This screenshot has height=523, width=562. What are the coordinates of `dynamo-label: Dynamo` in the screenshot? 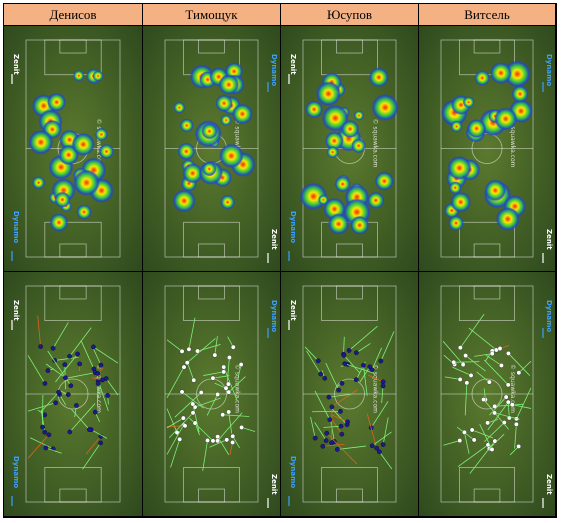 It's located at (549, 316).